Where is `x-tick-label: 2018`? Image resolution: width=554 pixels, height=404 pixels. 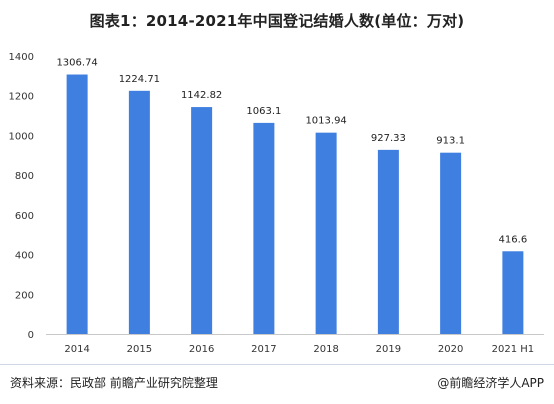
x-tick-label: 2018 is located at coordinates (325, 349).